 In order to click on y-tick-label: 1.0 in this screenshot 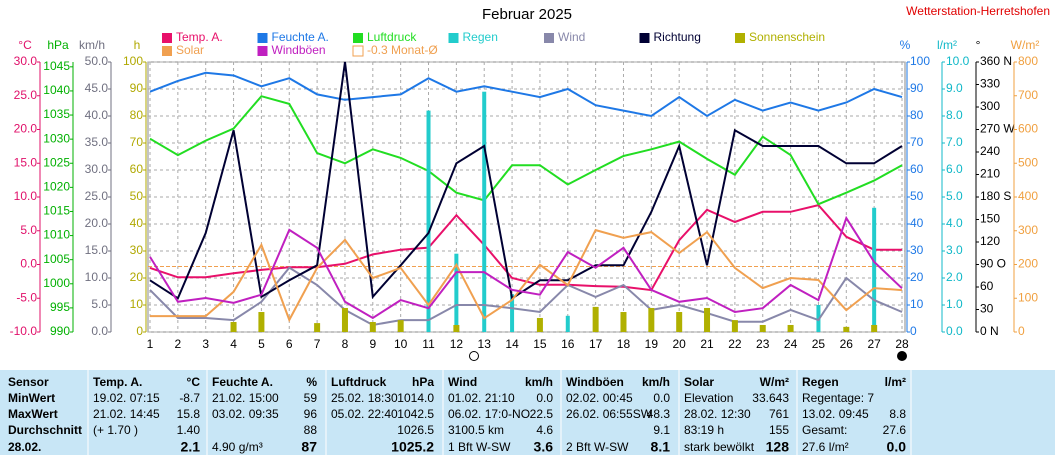, I will do `click(954, 304)`.